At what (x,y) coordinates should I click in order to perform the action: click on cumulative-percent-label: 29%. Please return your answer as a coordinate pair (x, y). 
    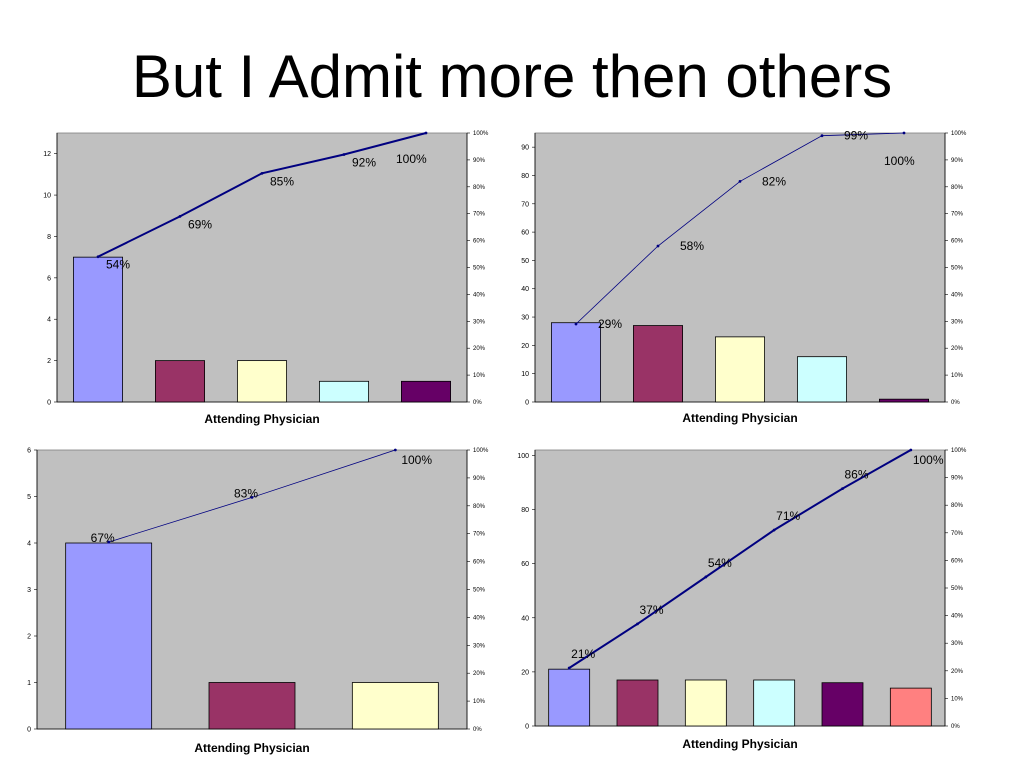
    Looking at the image, I should click on (610, 324).